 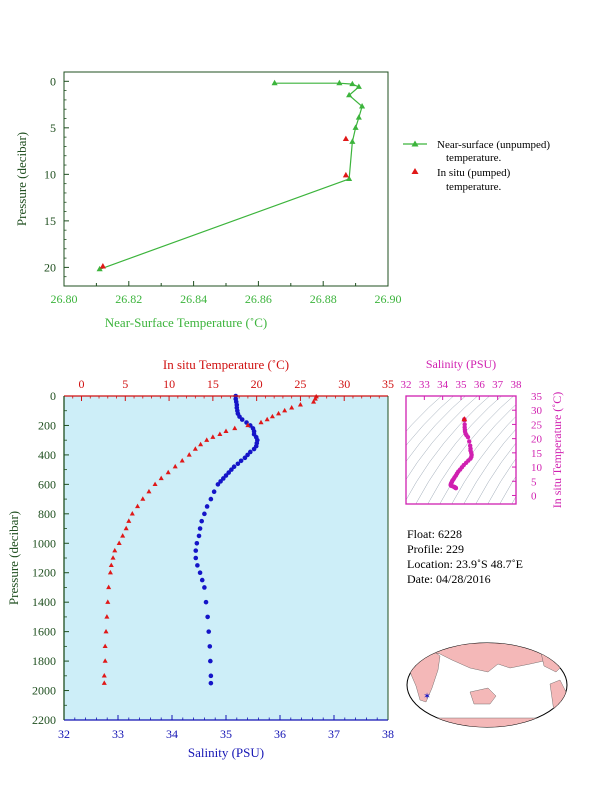 I want to click on location: Location: 23.9˚S 48.7˚E, so click(x=465, y=564).